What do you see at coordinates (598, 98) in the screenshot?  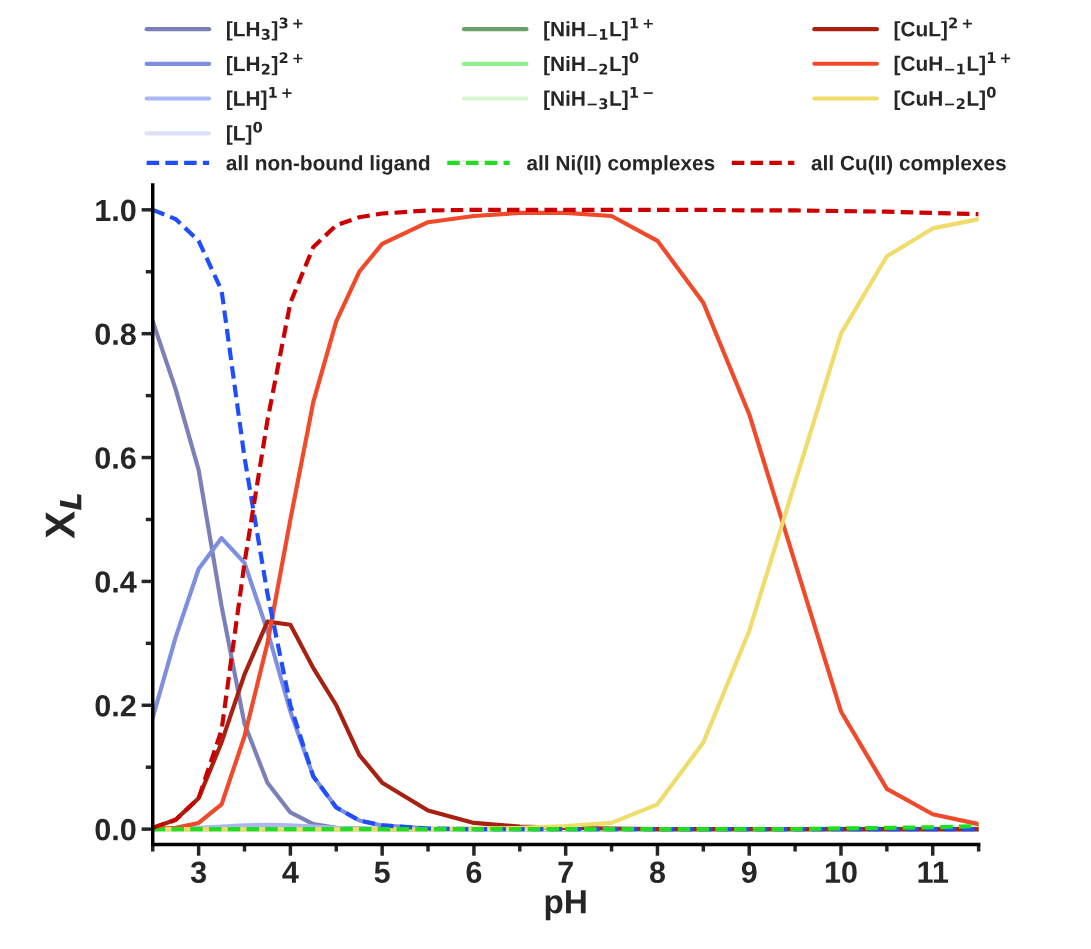 I see `legend-label: [NiH$_{−3}$L]$^{1−}$` at bounding box center [598, 98].